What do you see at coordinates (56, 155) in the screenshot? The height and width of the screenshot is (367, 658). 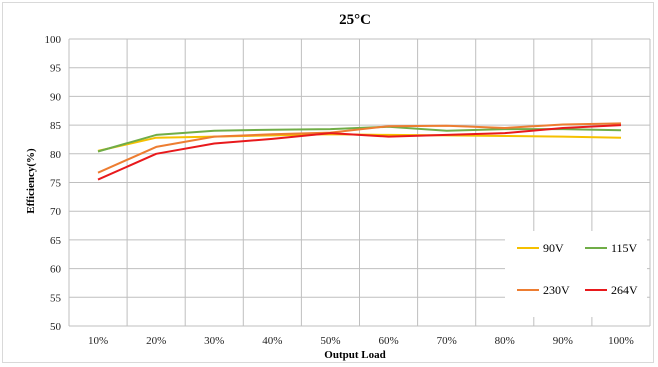 I see `y-tick-label: 80` at bounding box center [56, 155].